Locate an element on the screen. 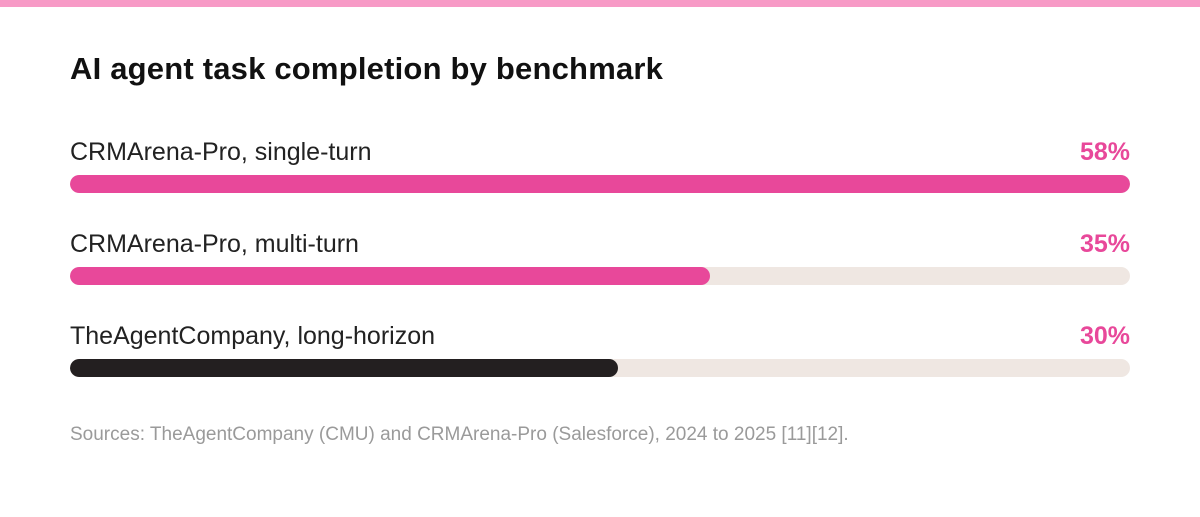 The width and height of the screenshot is (1200, 517). bar-value-label: 30% is located at coordinates (1104, 336).